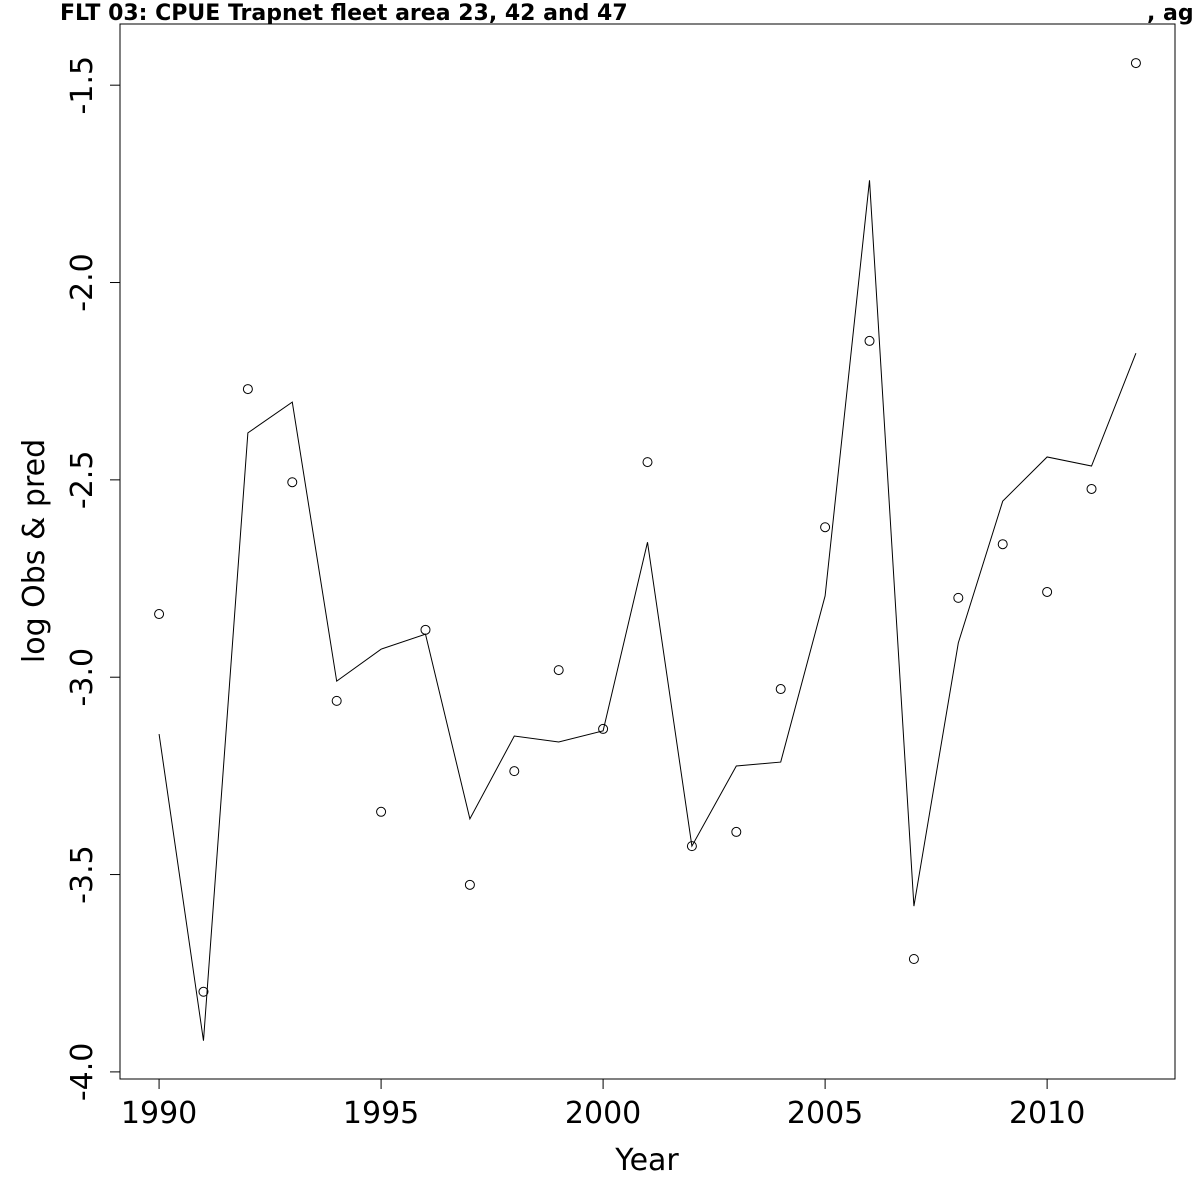  Describe the element at coordinates (82, 282) in the screenshot. I see `y-tick-label: -2.0` at that location.